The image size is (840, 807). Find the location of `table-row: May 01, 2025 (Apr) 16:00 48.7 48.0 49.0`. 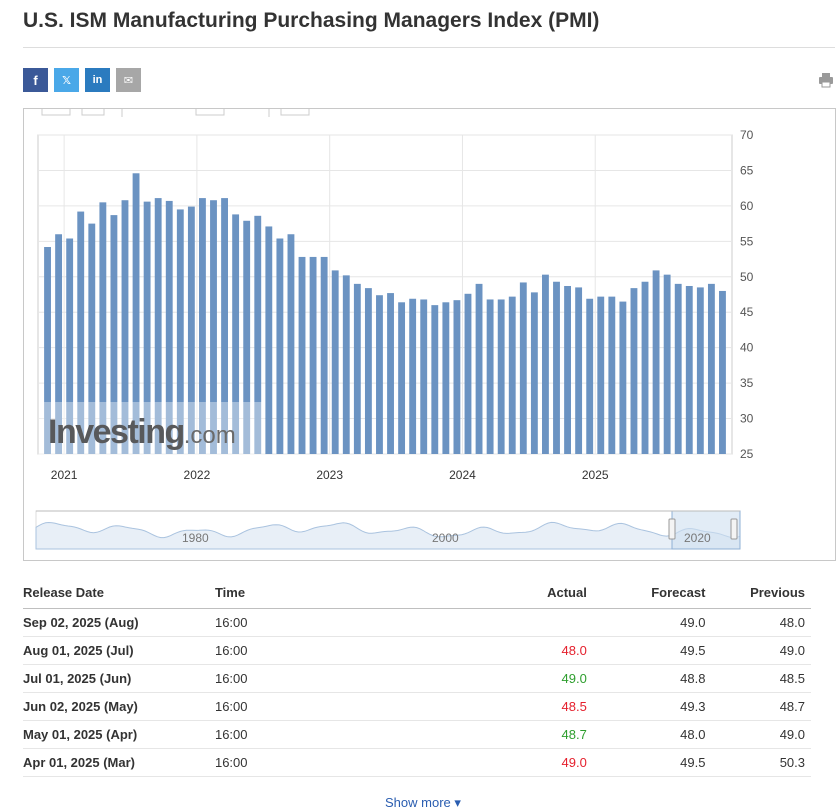

table-row: May 01, 2025 (Apr) 16:00 48.7 48.0 49.0 is located at coordinates (417, 734).